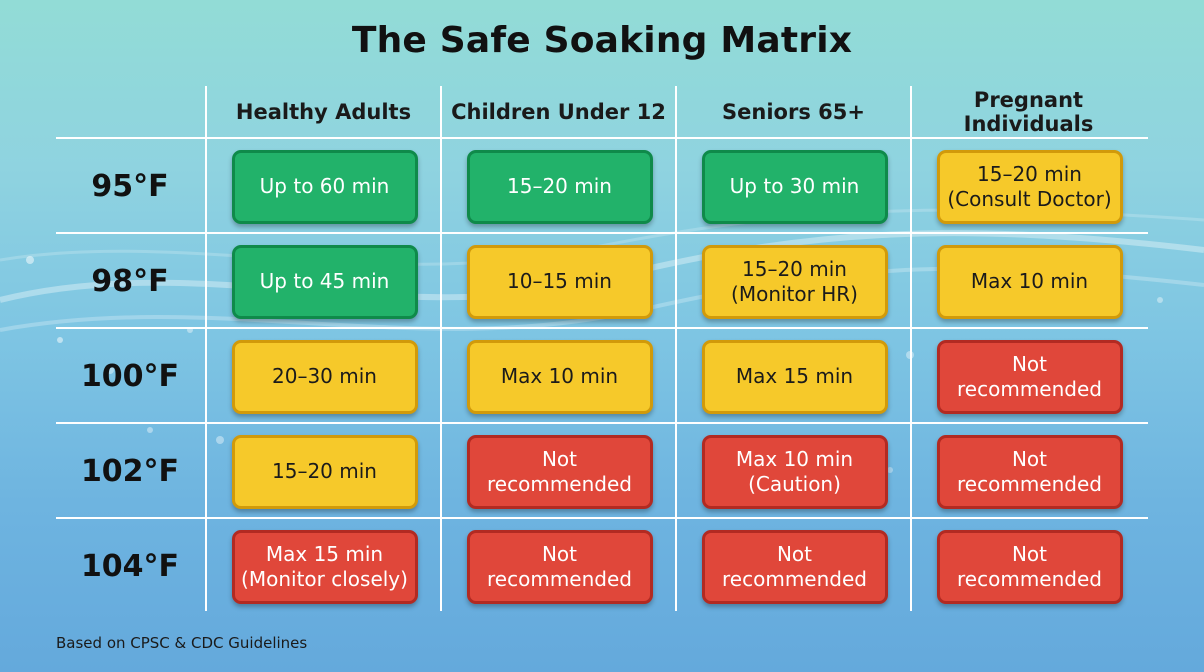 The image size is (1204, 672). Describe the element at coordinates (323, 112) in the screenshot. I see `column-header-healthy-adults: Healthy Adults` at that location.